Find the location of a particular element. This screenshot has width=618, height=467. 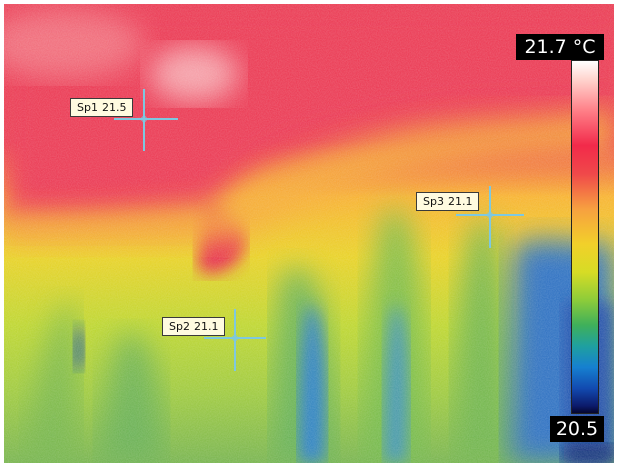

spot-label-sp2: Sp2 21.1 is located at coordinates (194, 326).